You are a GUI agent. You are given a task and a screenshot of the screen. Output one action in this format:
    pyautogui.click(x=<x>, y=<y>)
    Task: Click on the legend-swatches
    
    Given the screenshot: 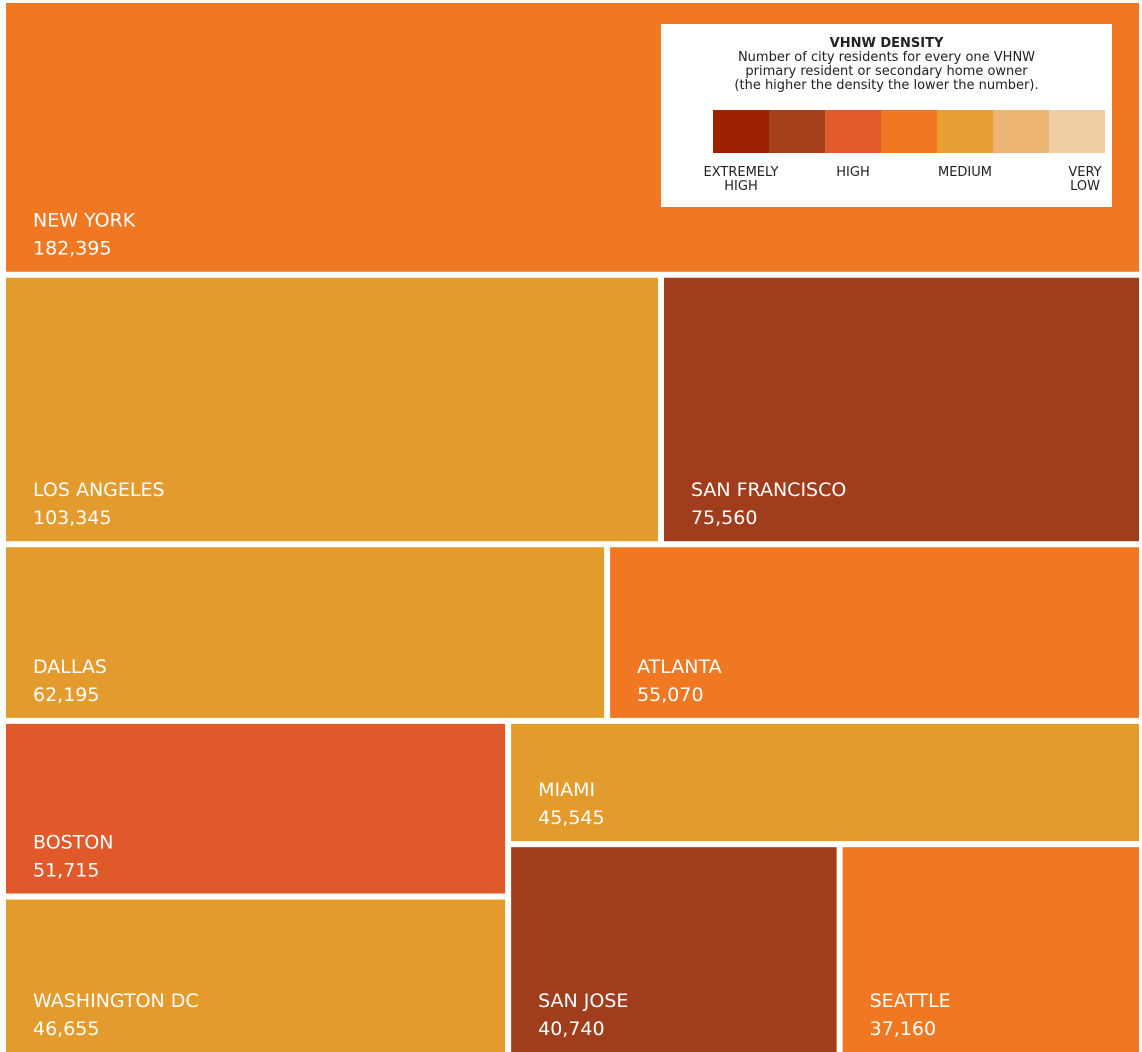 What is the action you would take?
    pyautogui.click(x=909, y=131)
    